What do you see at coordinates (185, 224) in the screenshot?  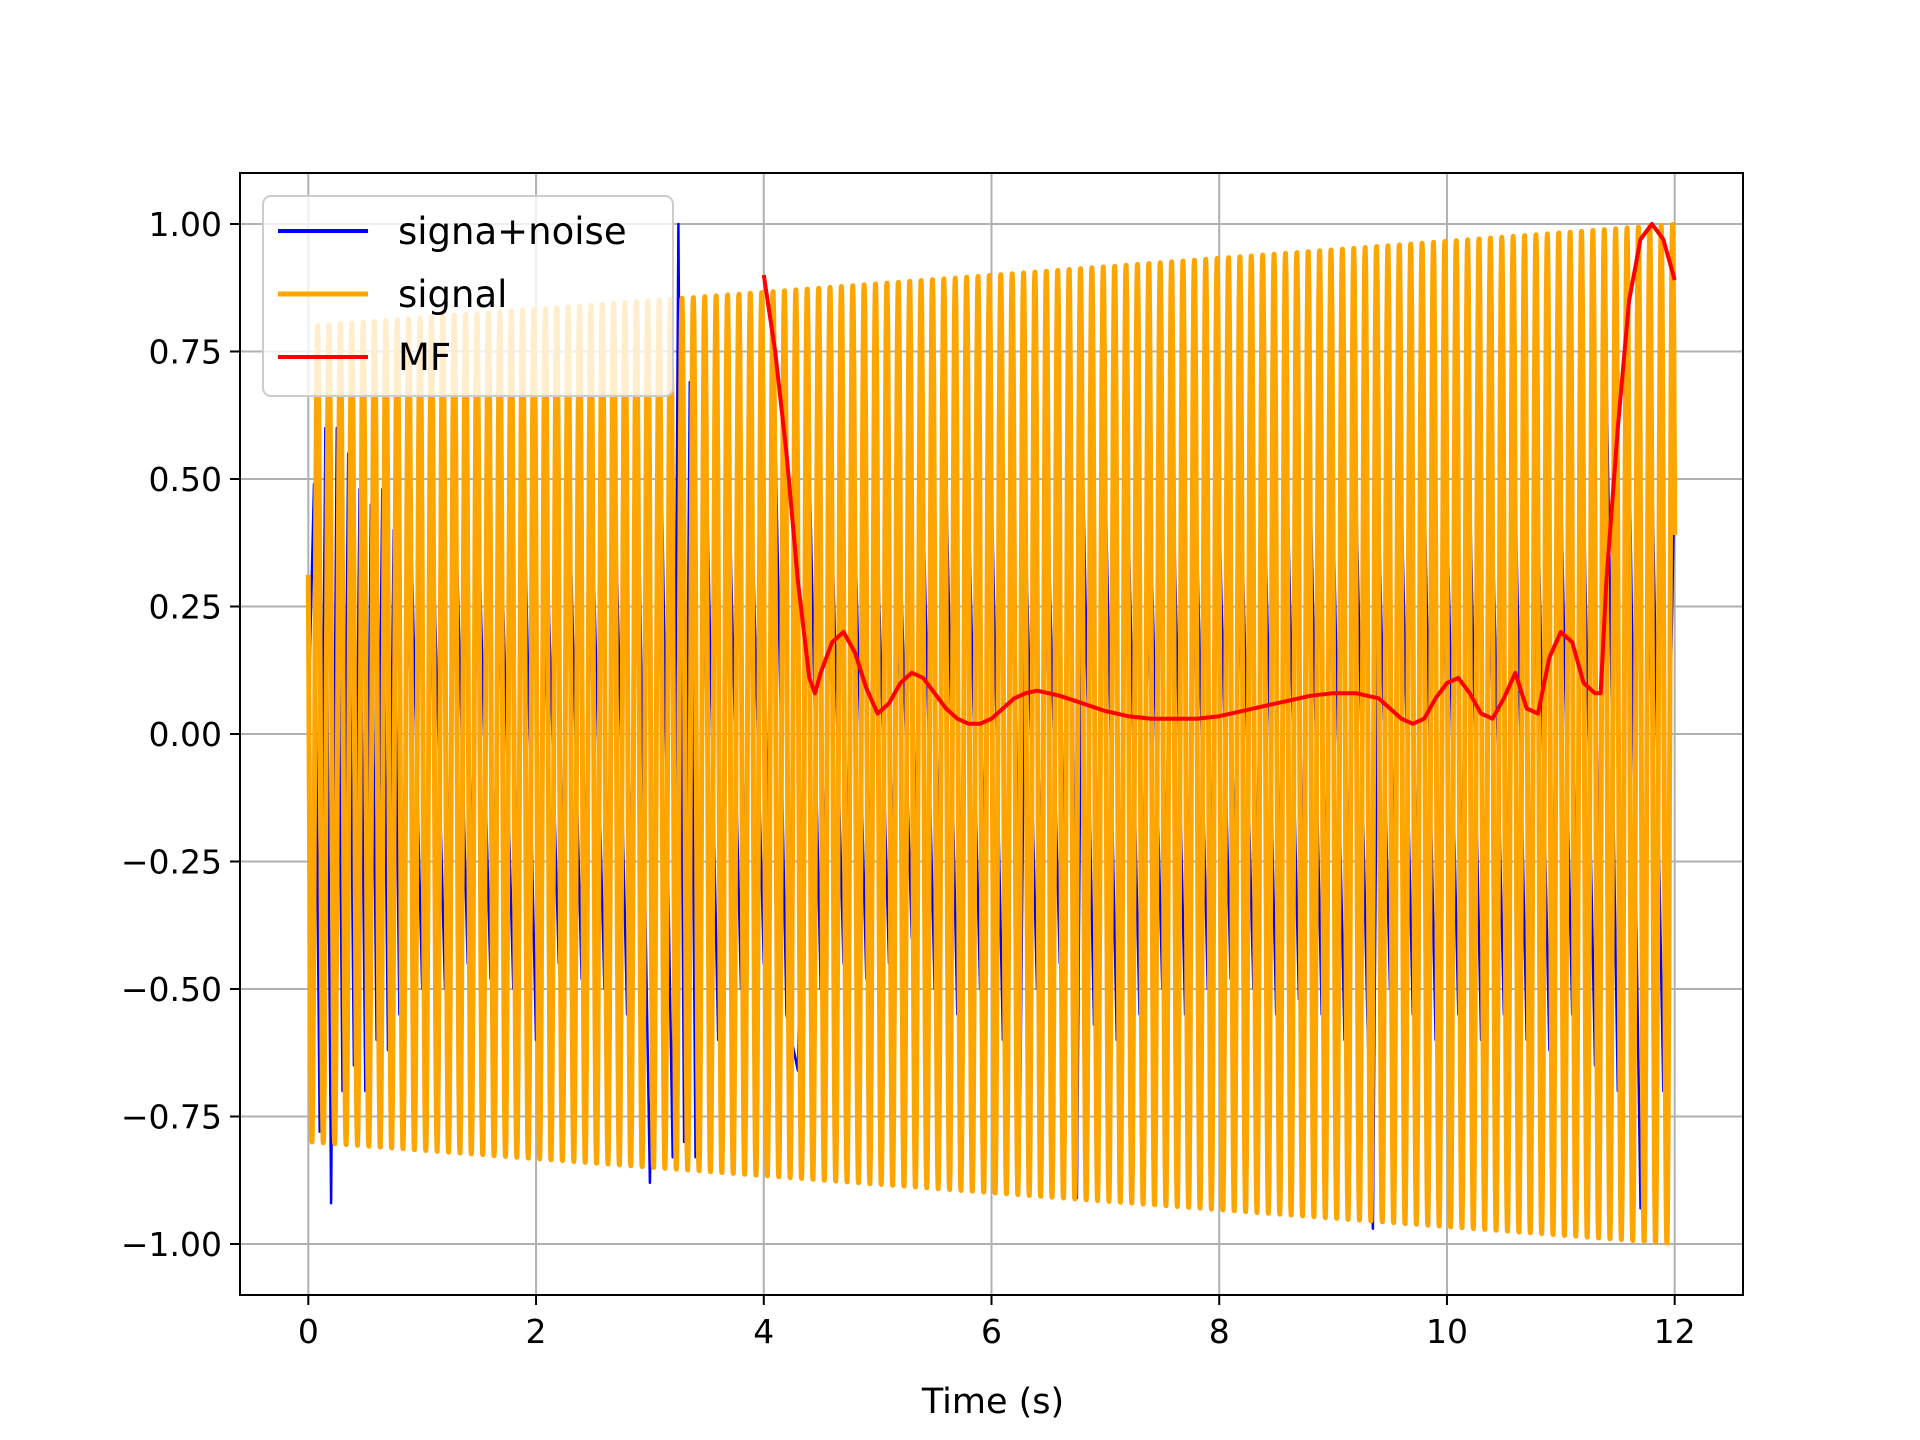 I see `y-tick-label: 1.00` at bounding box center [185, 224].